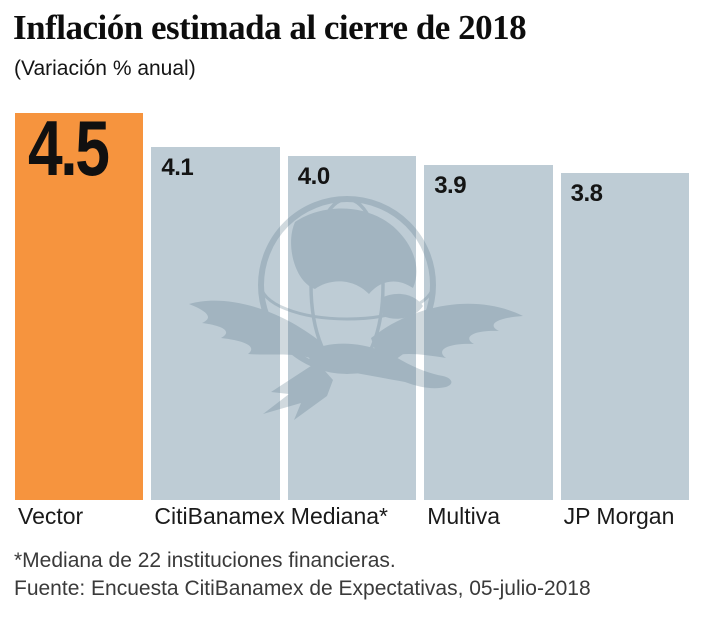 The width and height of the screenshot is (707, 620). I want to click on bar-value-label: 3.9, so click(450, 185).